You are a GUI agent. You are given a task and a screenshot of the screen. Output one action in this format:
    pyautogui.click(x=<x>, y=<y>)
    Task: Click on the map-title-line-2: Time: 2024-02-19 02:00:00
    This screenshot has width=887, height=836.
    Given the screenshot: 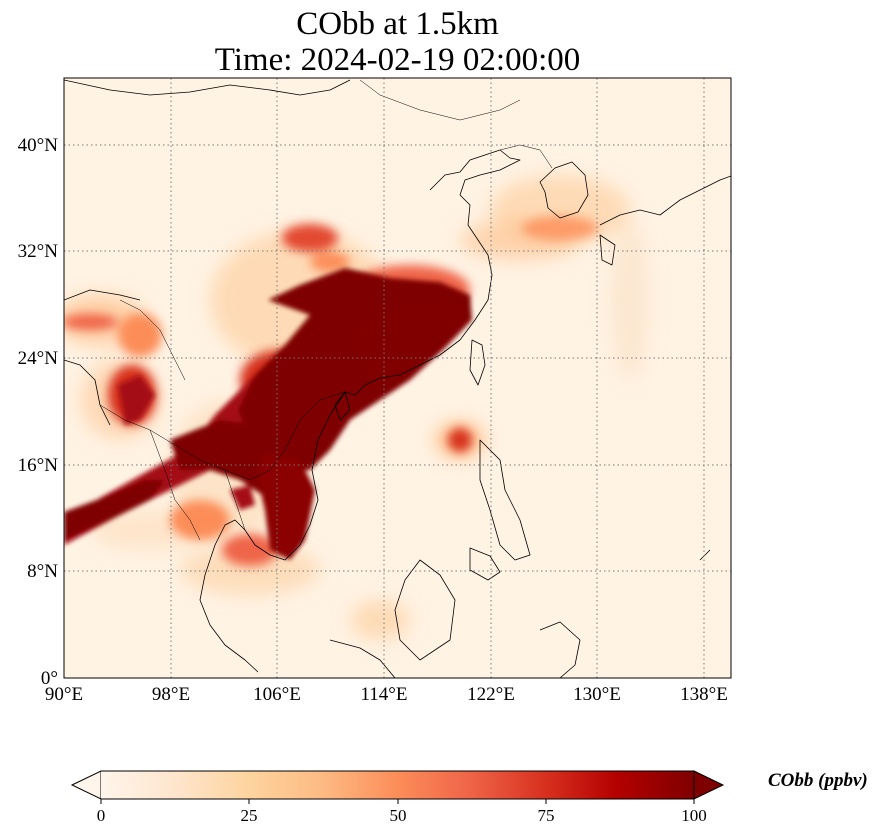 What is the action you would take?
    pyautogui.click(x=397, y=60)
    